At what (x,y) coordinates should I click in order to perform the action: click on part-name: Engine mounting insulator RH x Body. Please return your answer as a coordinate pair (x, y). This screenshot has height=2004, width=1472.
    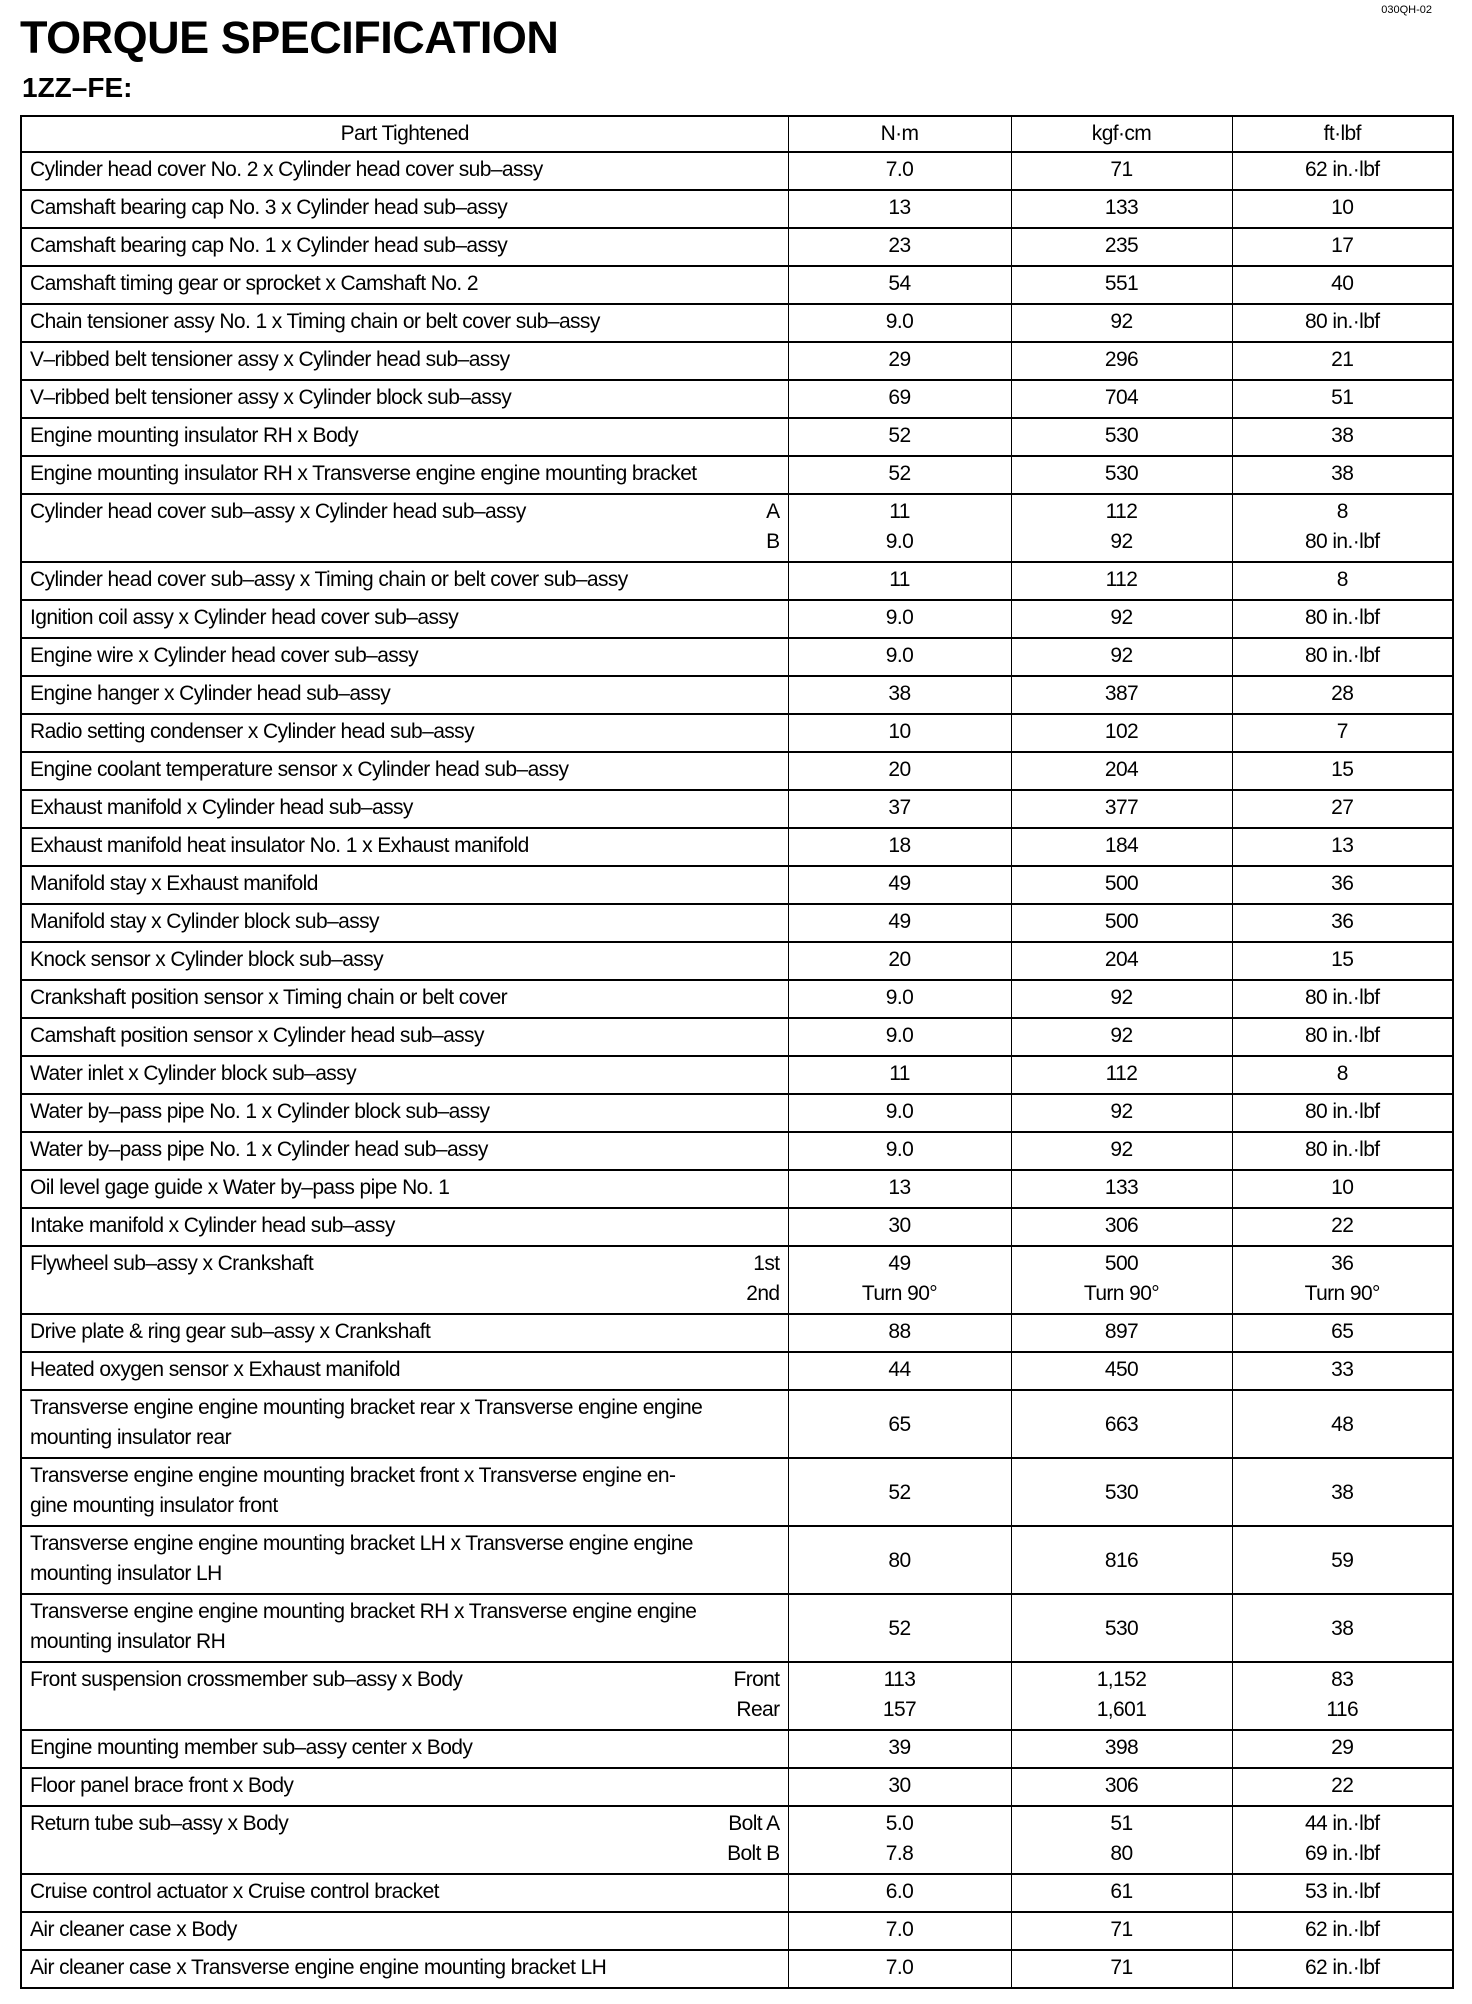
    Looking at the image, I should click on (194, 436).